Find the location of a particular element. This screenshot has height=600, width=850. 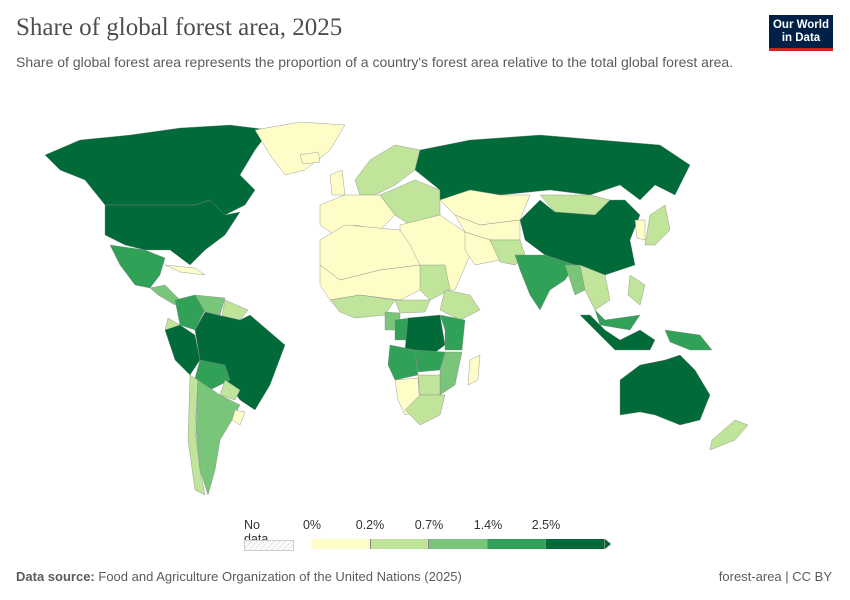

country-india is located at coordinates (545, 282).